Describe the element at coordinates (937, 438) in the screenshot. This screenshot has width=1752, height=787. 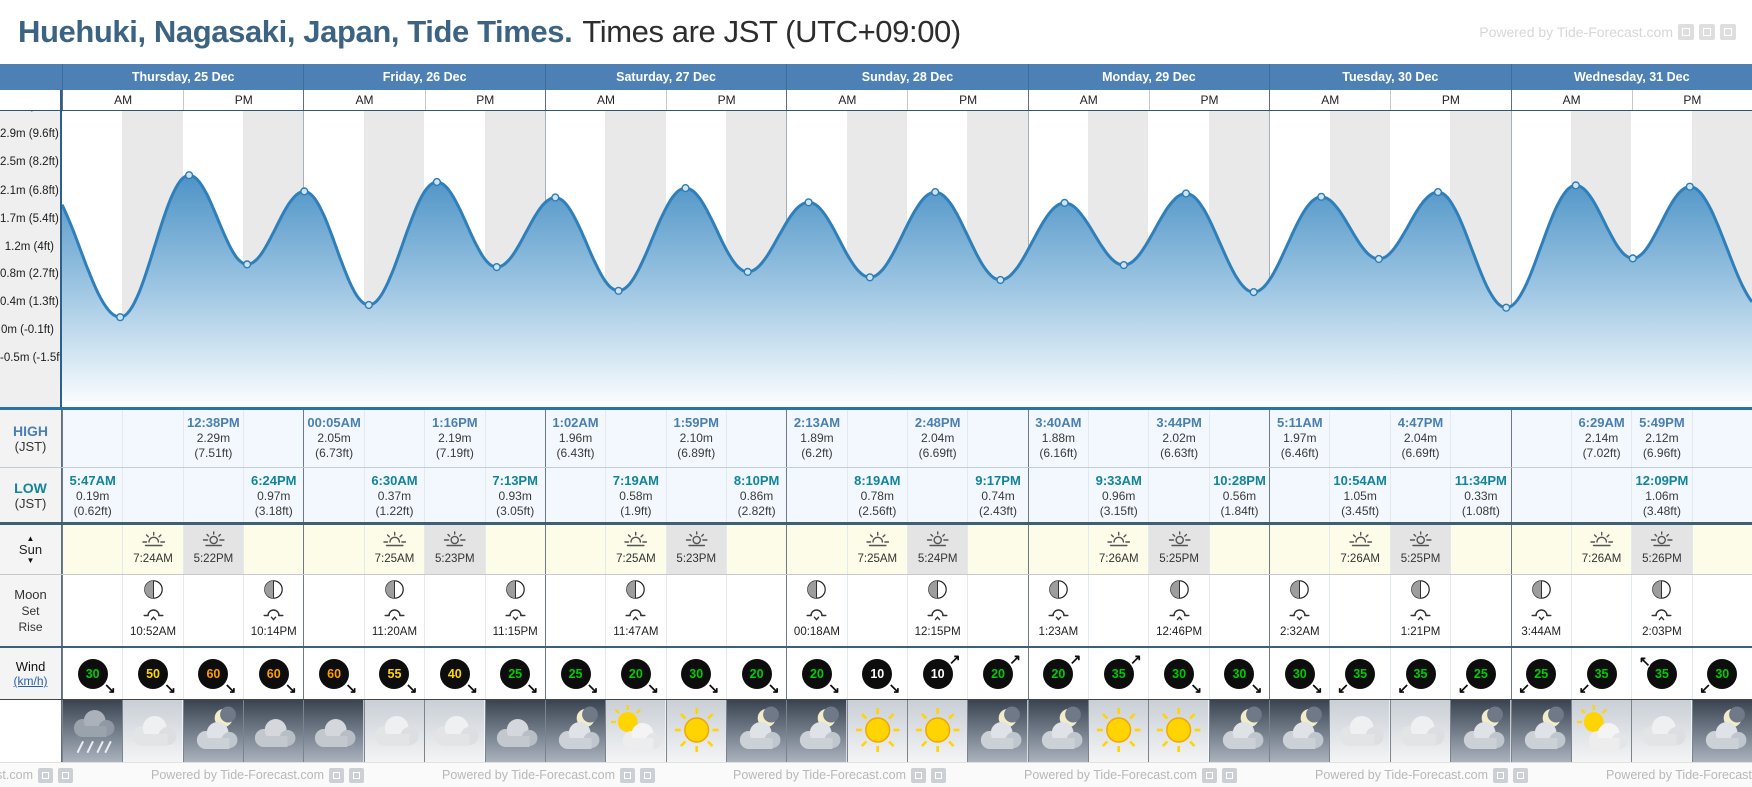
I see `high-tide-height-m: 2.04m` at that location.